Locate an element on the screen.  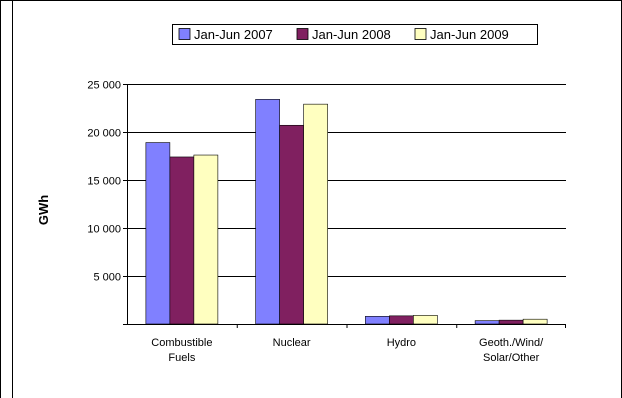
x-category-label: Fuels is located at coordinates (181, 358).